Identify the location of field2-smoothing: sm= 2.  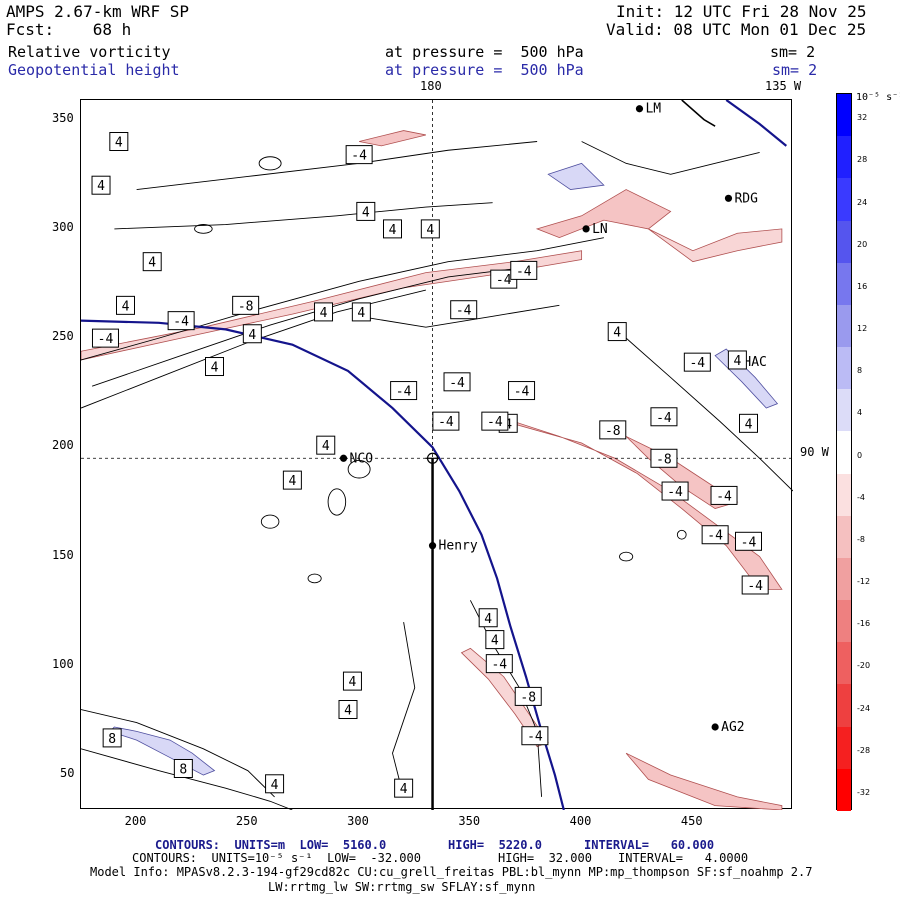
(795, 70).